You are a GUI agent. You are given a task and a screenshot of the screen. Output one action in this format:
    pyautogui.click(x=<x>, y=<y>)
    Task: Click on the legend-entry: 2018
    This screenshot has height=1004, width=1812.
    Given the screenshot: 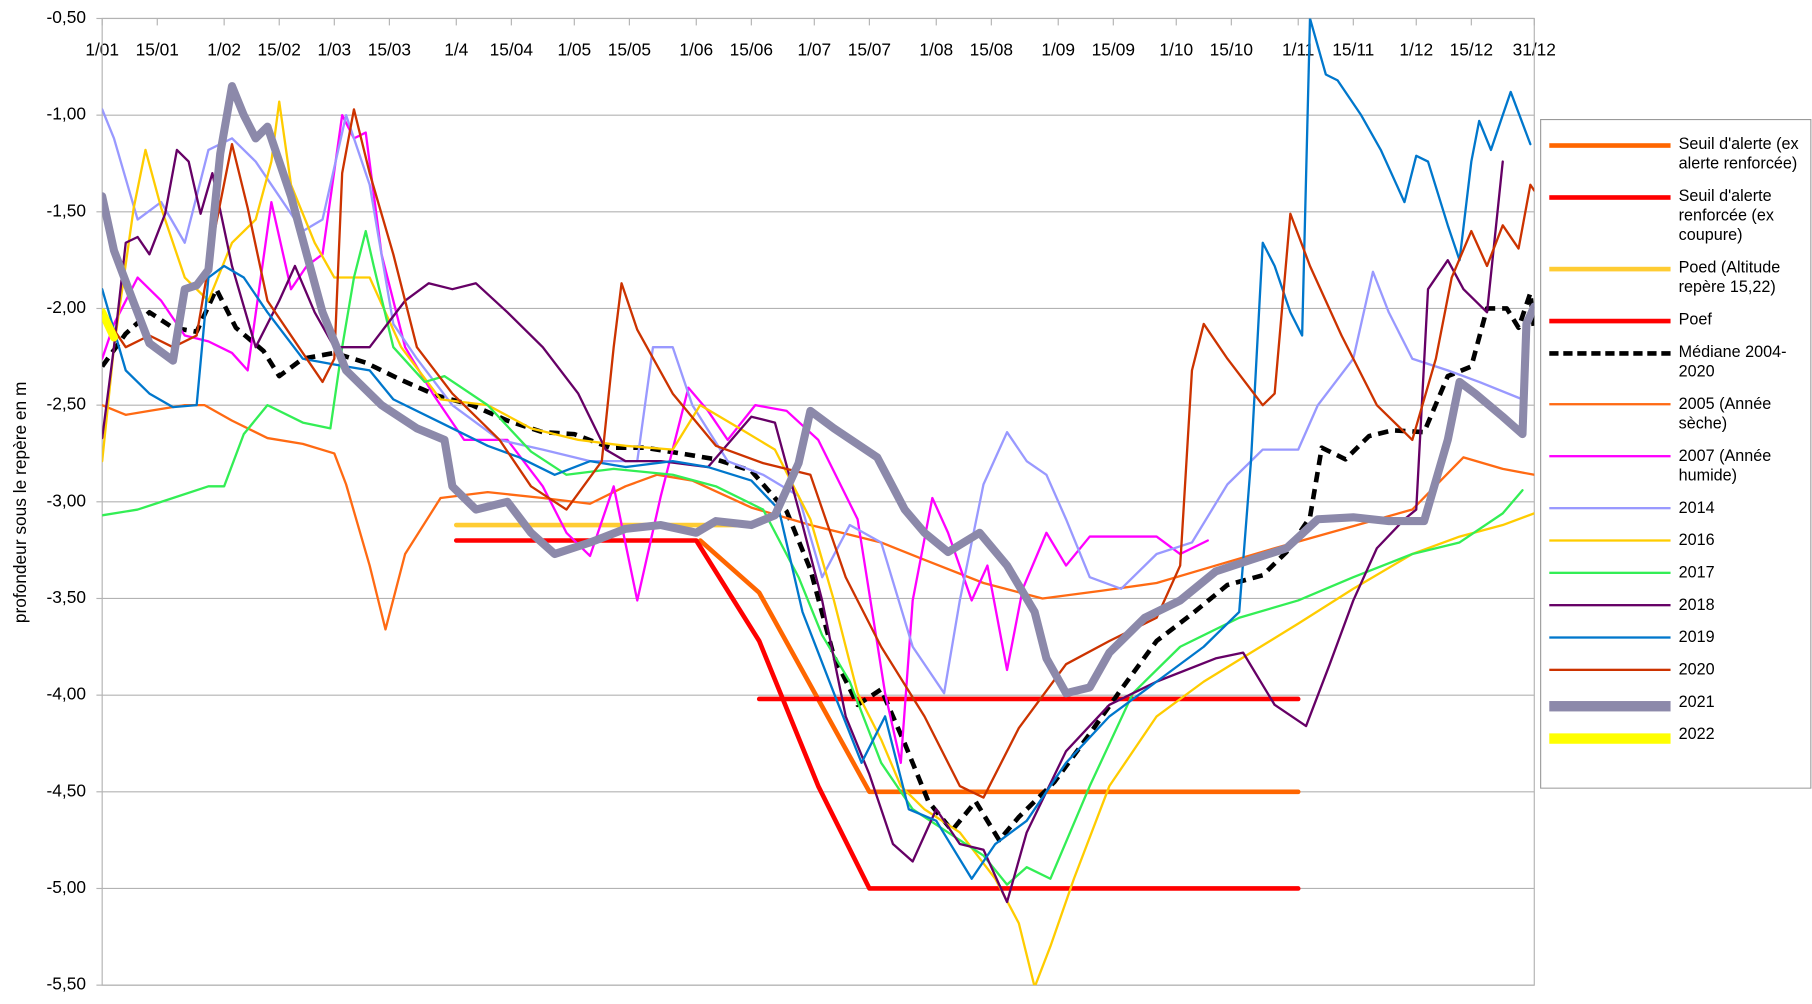 What is the action you would take?
    pyautogui.click(x=1679, y=605)
    